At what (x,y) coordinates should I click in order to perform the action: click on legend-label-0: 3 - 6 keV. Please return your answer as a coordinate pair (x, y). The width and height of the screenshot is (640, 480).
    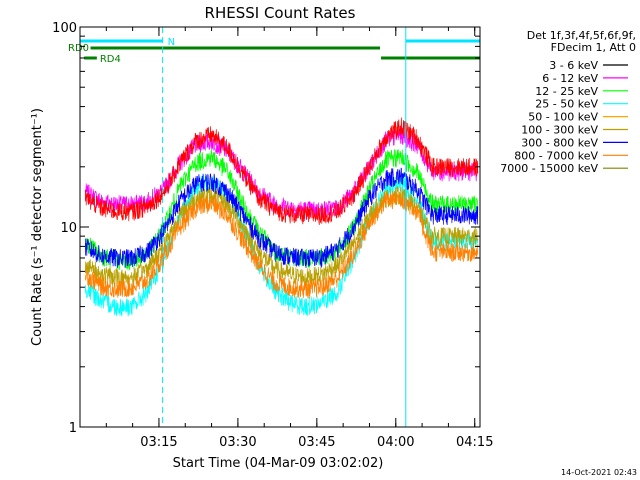
    Looking at the image, I should click on (573, 65).